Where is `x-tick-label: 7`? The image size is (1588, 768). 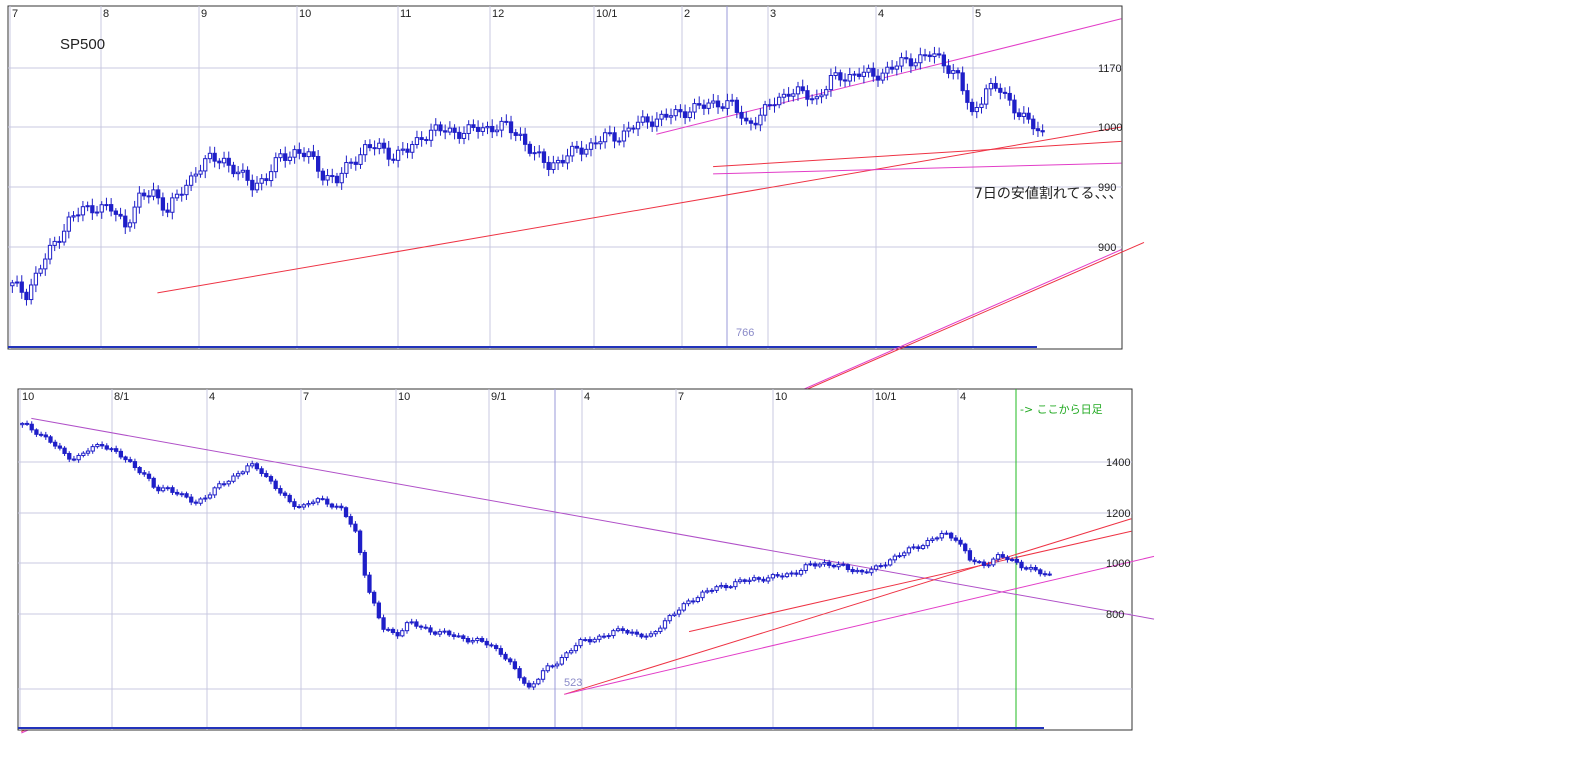
x-tick-label: 7 is located at coordinates (15, 14).